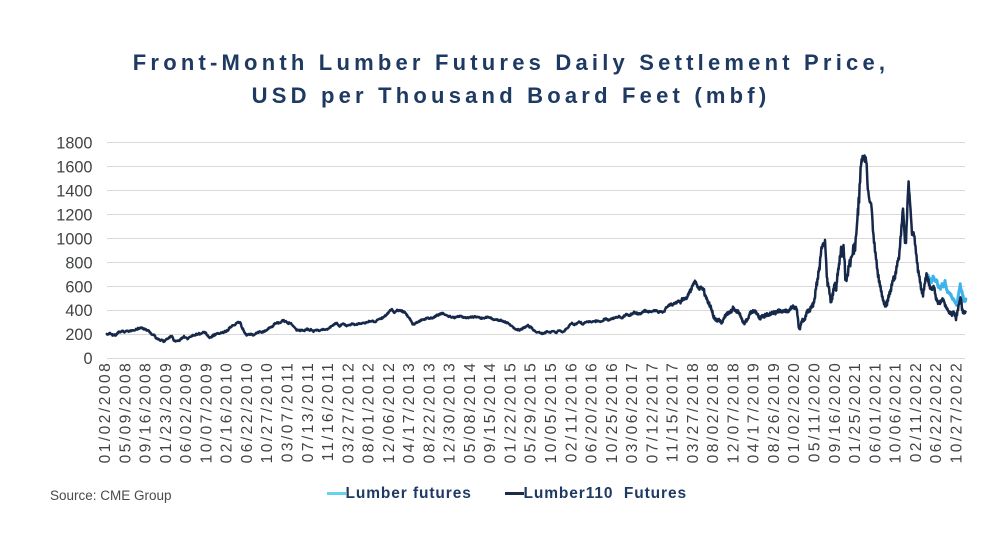 The image size is (992, 550). Describe the element at coordinates (713, 412) in the screenshot. I see `svg-text: 08/02/2018` at that location.